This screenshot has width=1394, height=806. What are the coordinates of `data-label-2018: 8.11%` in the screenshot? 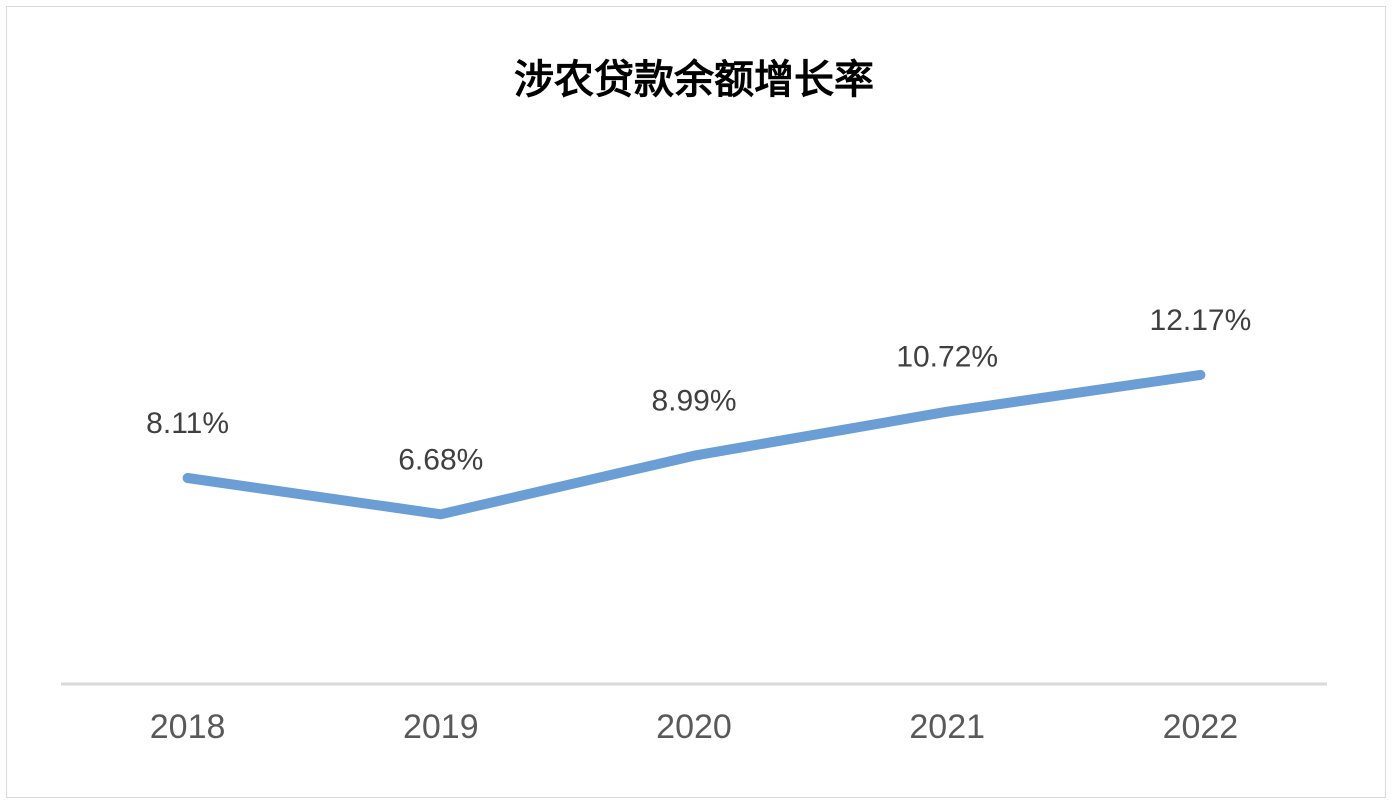 It's located at (187, 423).